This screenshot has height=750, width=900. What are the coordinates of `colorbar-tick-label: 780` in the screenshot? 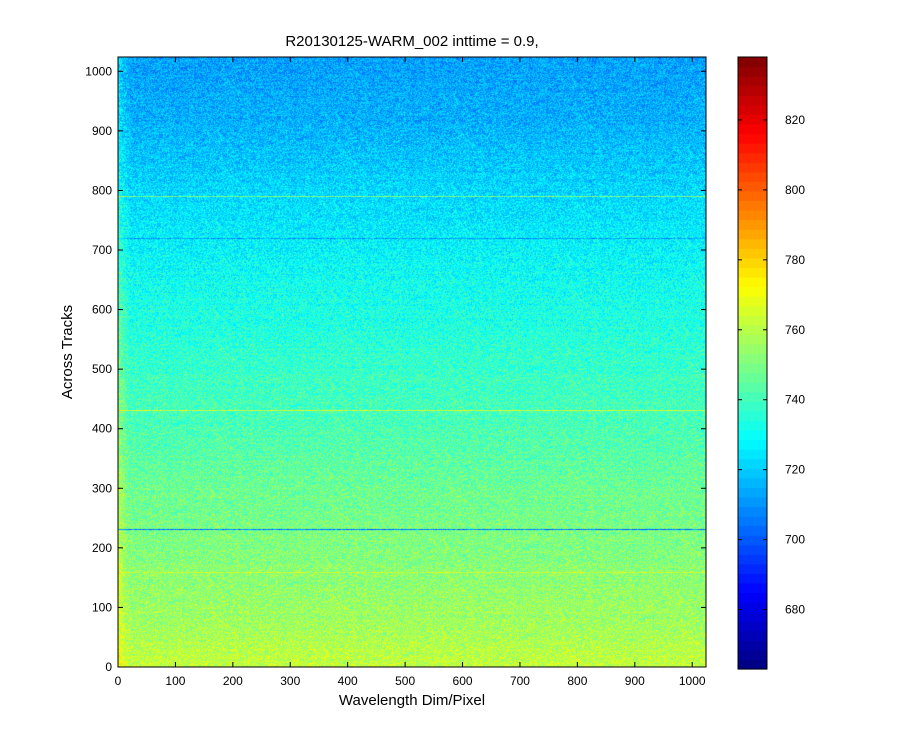 It's located at (795, 260).